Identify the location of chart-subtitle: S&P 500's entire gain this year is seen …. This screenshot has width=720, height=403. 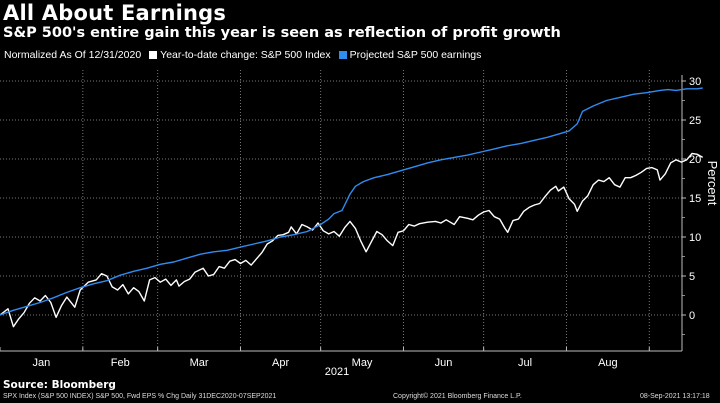
(282, 33).